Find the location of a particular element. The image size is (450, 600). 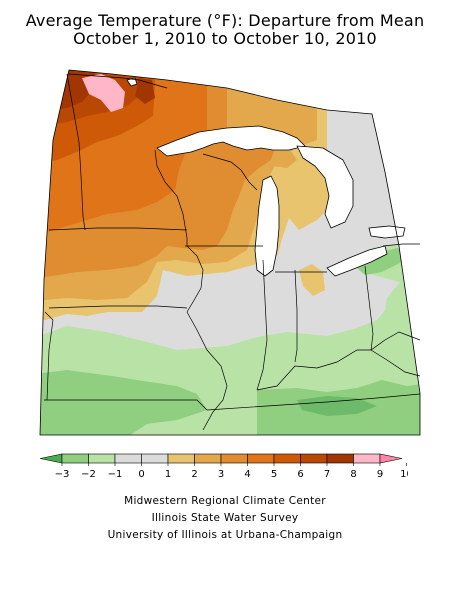

credit-mrcc: Midwestern Regional Climate Center is located at coordinates (225, 501).